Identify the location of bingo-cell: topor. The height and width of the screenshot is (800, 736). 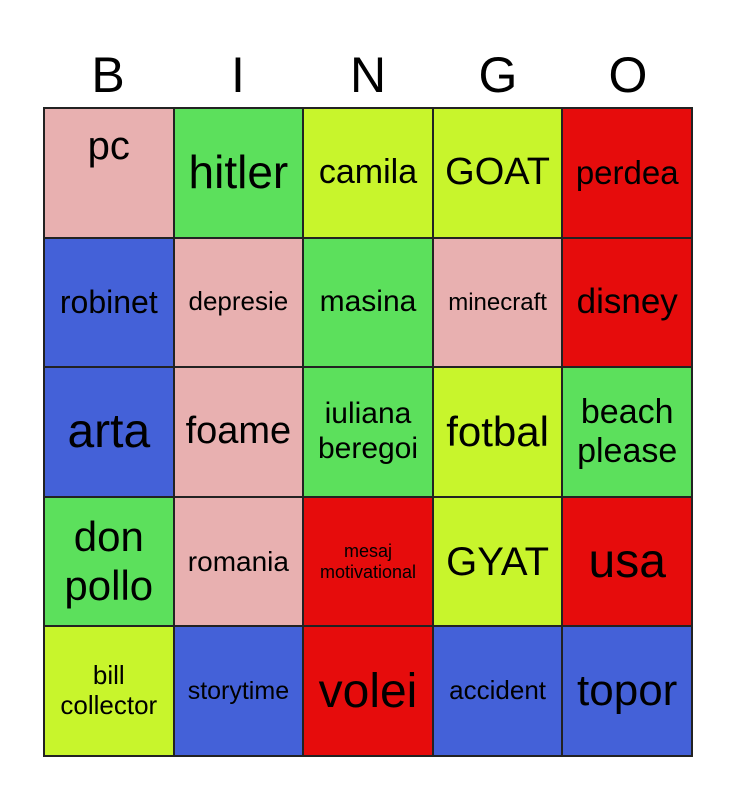
(627, 691).